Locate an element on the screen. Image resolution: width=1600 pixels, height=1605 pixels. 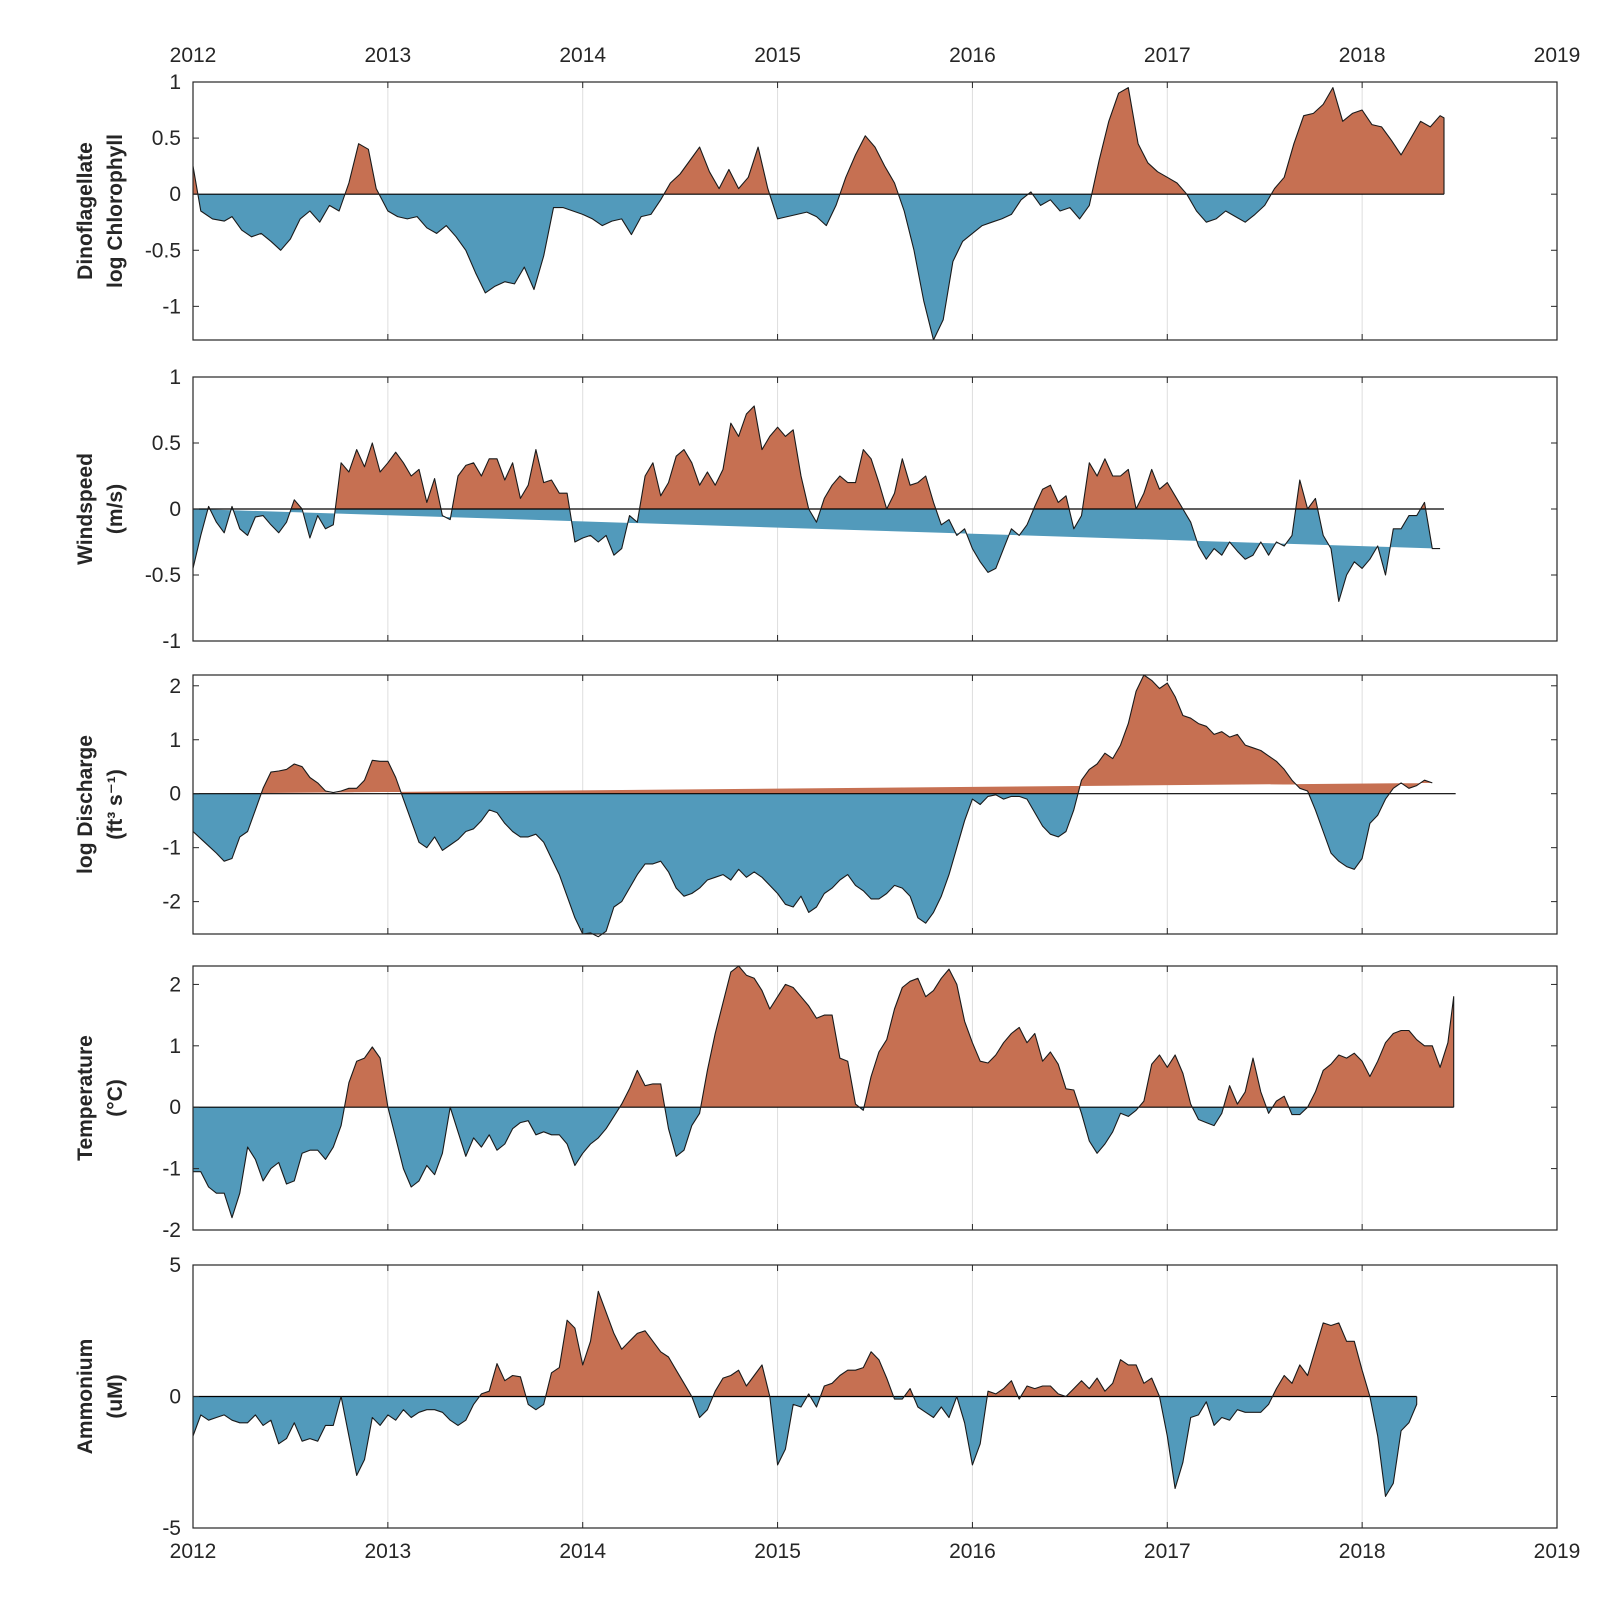
x-tick-label-bottom: 2016 is located at coordinates (972, 1551).